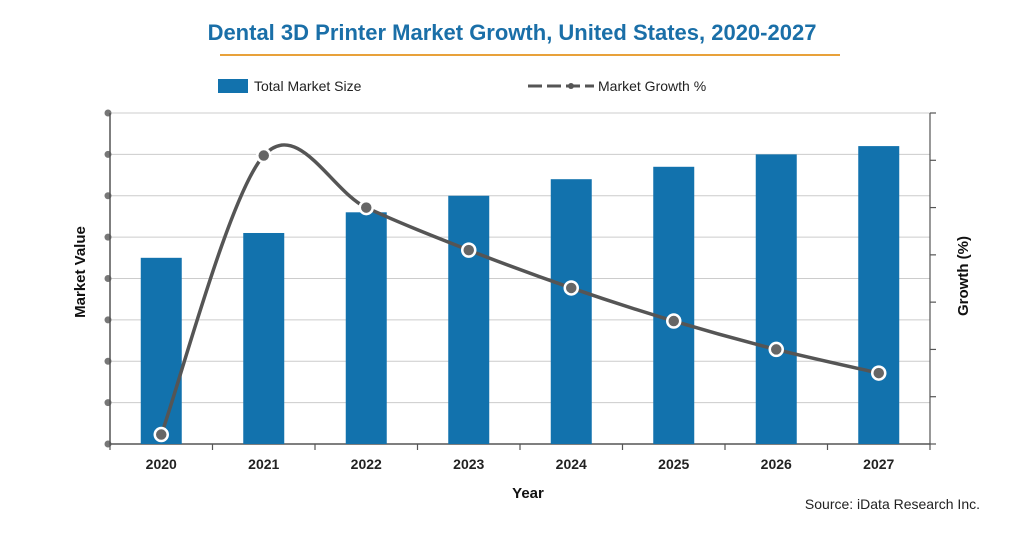 This screenshot has width=1024, height=555. What do you see at coordinates (879, 373) in the screenshot?
I see `growth-point-2027` at bounding box center [879, 373].